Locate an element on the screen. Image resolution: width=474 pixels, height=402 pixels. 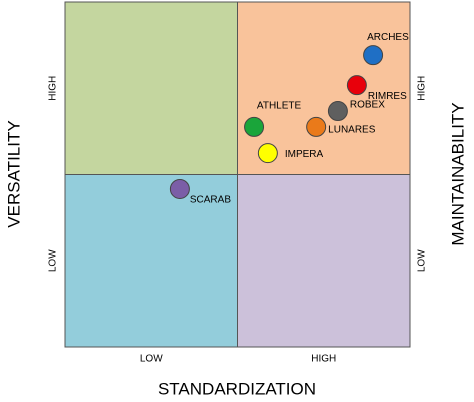
point-label: IMPERA is located at coordinates (304, 154).